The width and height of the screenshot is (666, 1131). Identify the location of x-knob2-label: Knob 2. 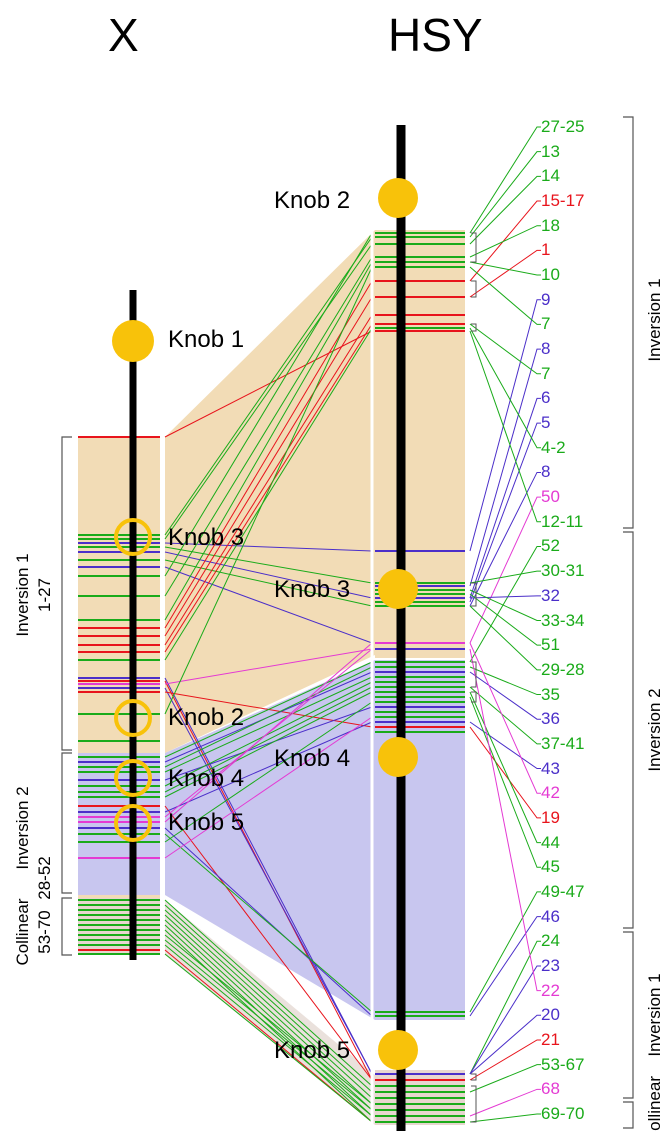
(206, 717).